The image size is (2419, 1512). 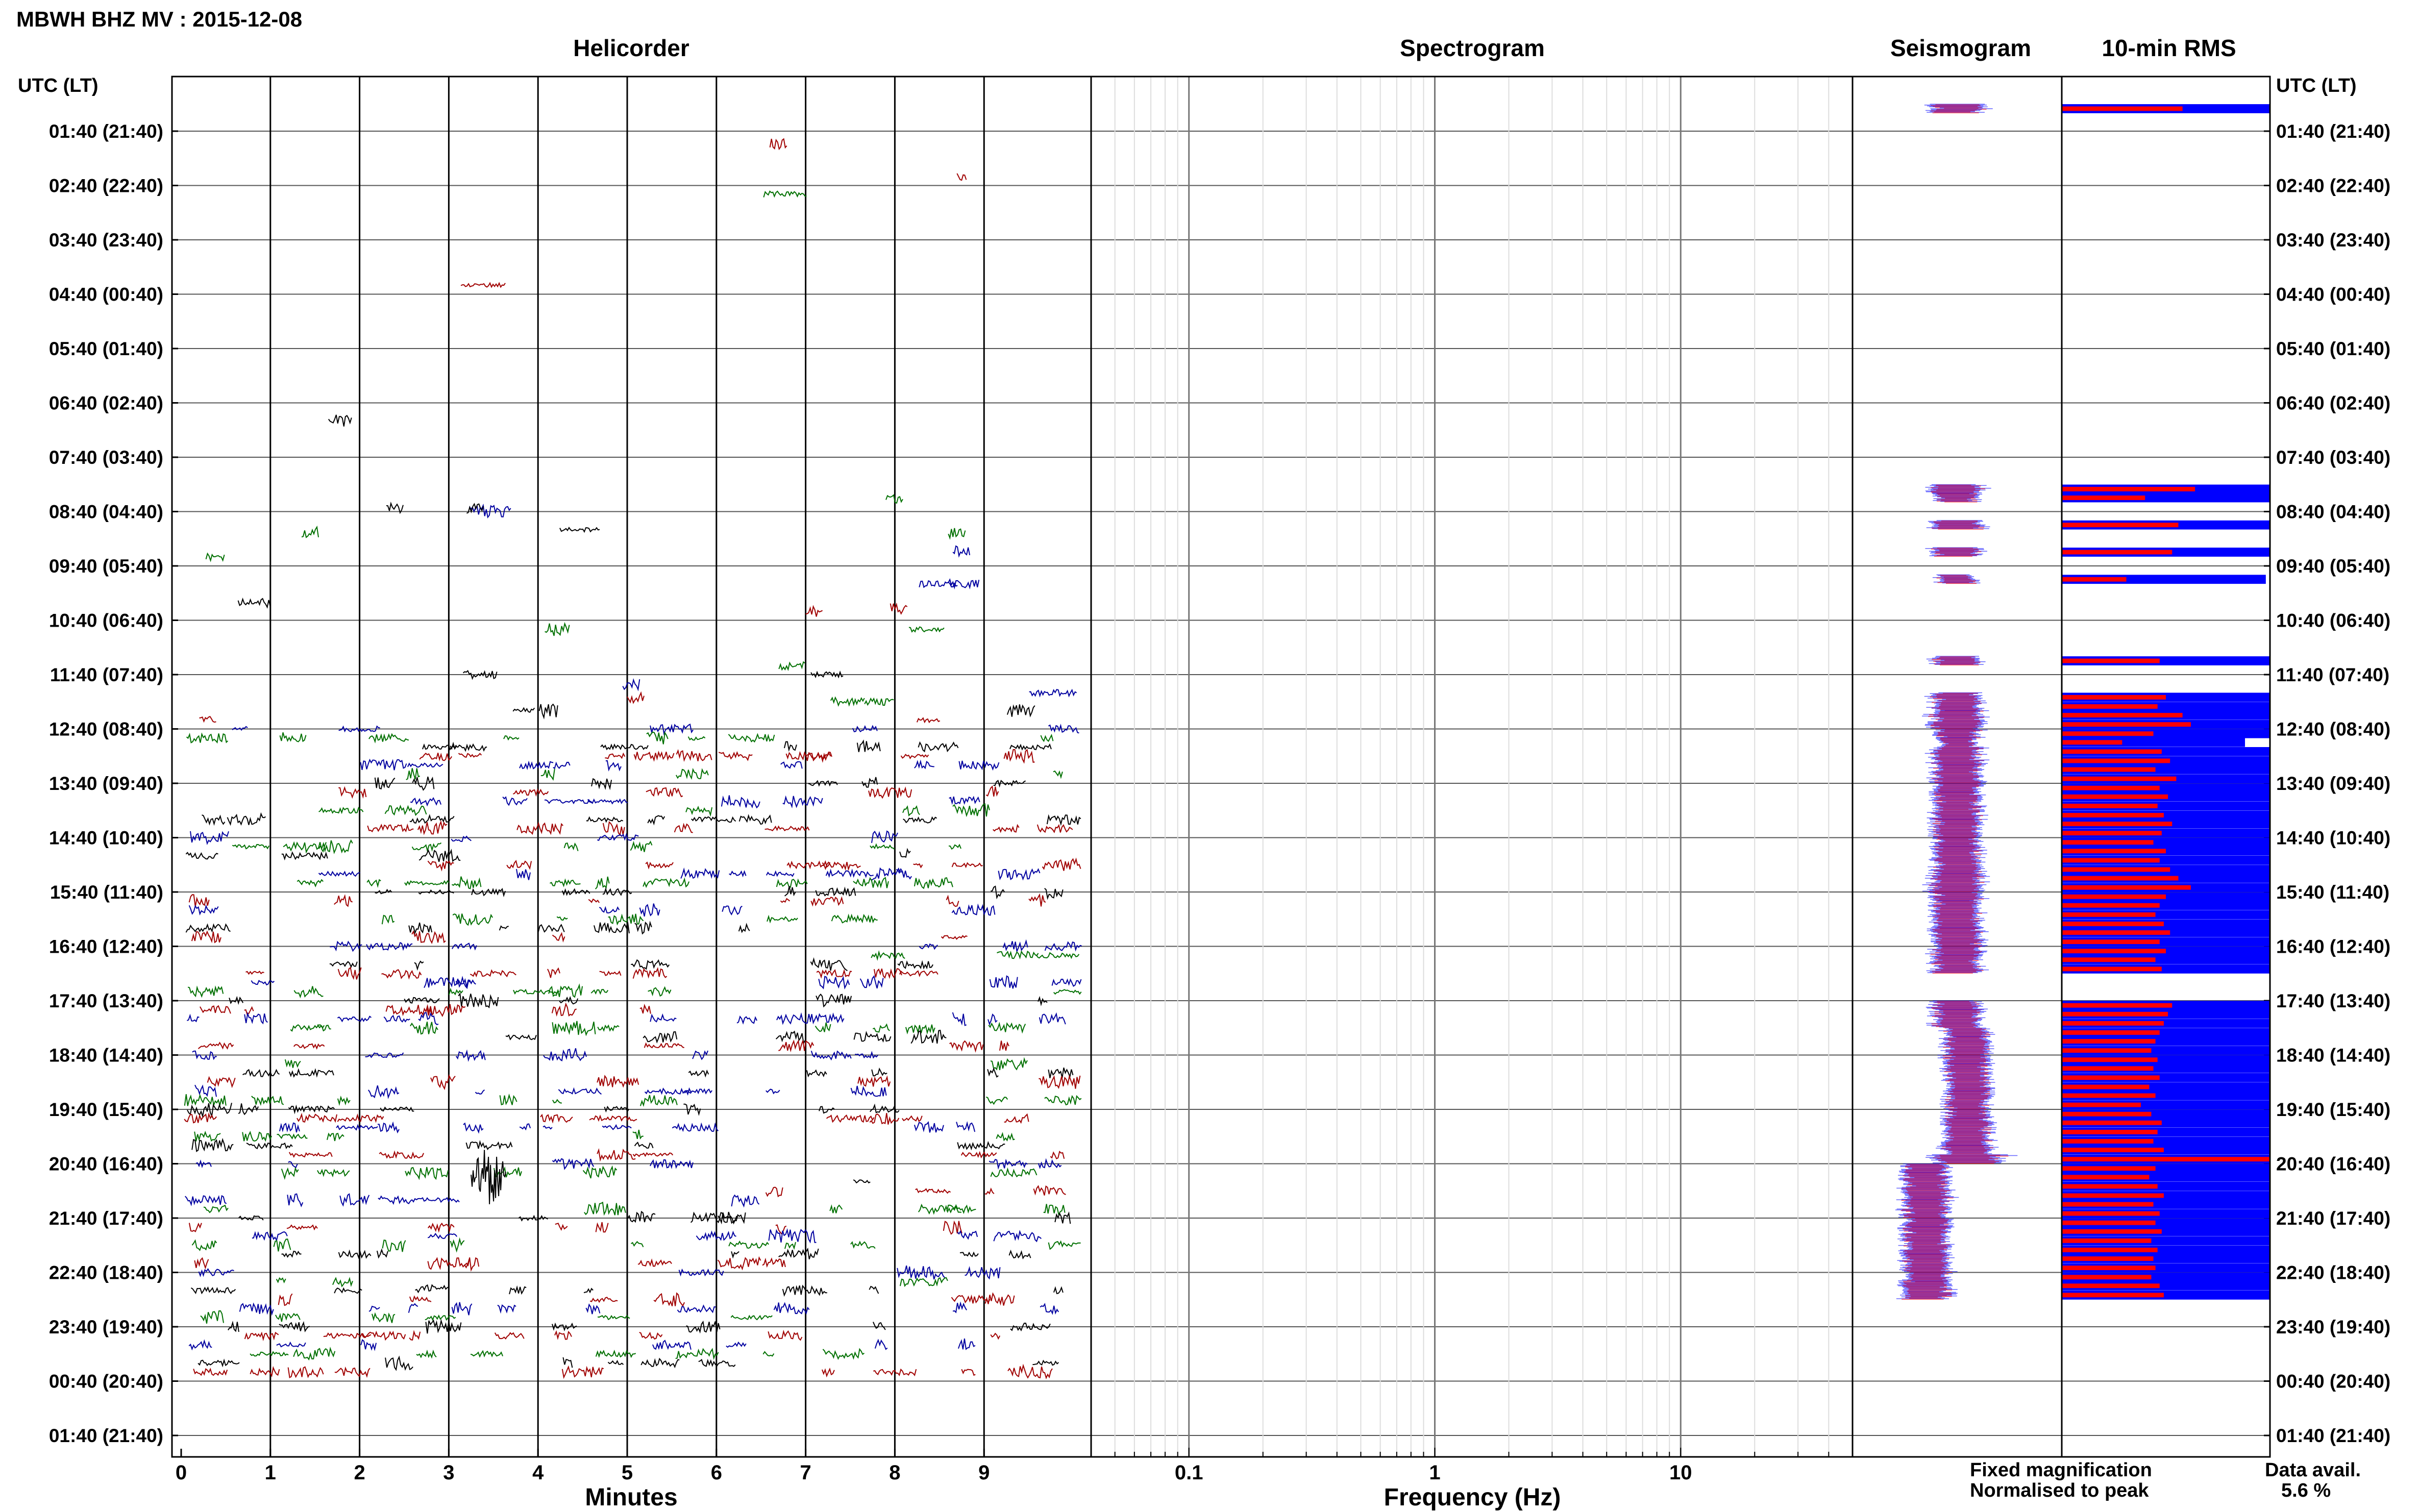 I want to click on time-label-left: 08:40 (04:40), so click(x=106, y=512).